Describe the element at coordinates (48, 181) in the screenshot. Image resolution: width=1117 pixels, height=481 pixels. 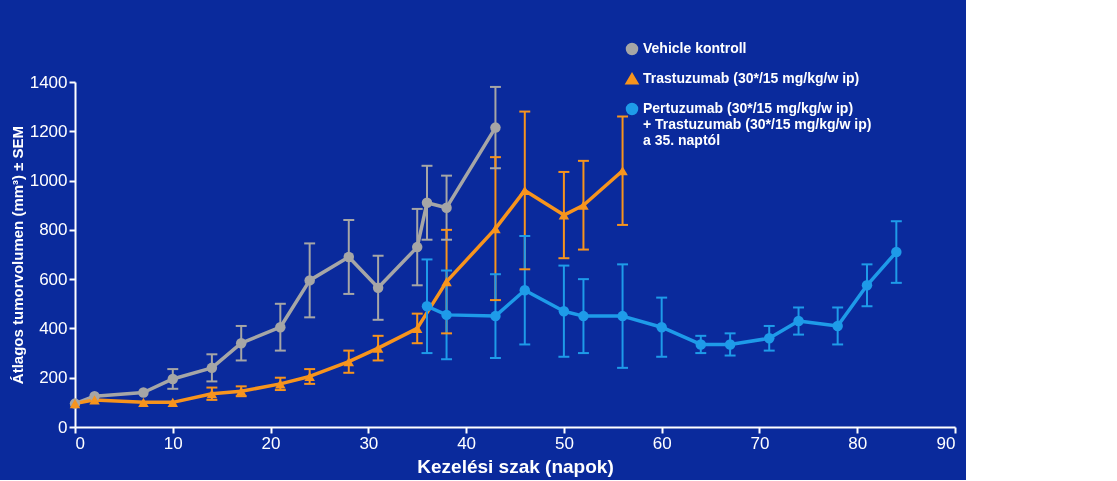
I see `y-tick-label: 1000` at that location.